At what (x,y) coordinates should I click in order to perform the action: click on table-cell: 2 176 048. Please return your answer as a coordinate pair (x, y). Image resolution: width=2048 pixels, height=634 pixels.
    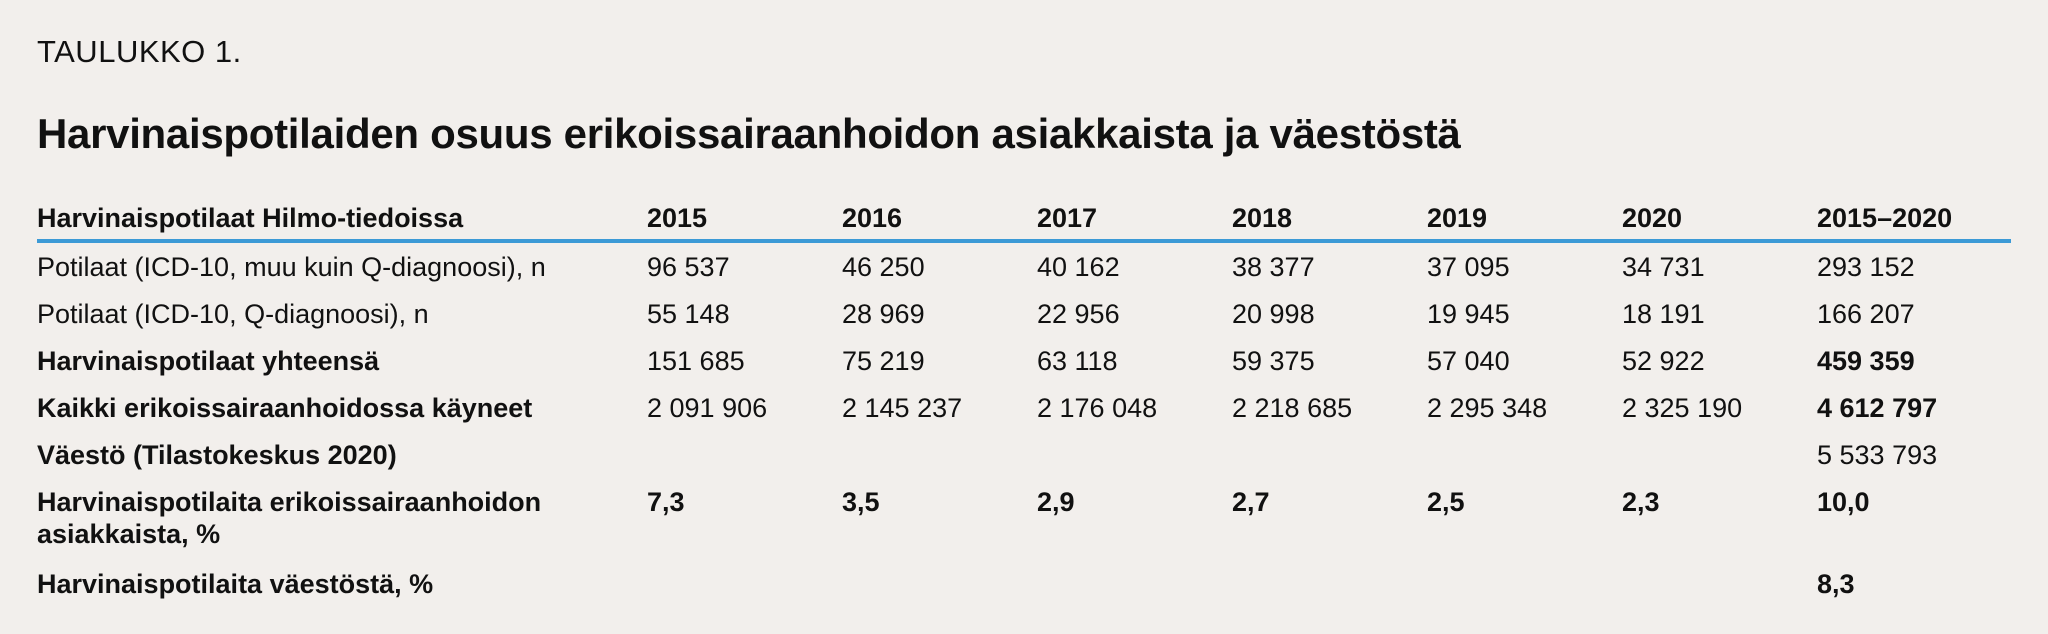
    Looking at the image, I should click on (1097, 407).